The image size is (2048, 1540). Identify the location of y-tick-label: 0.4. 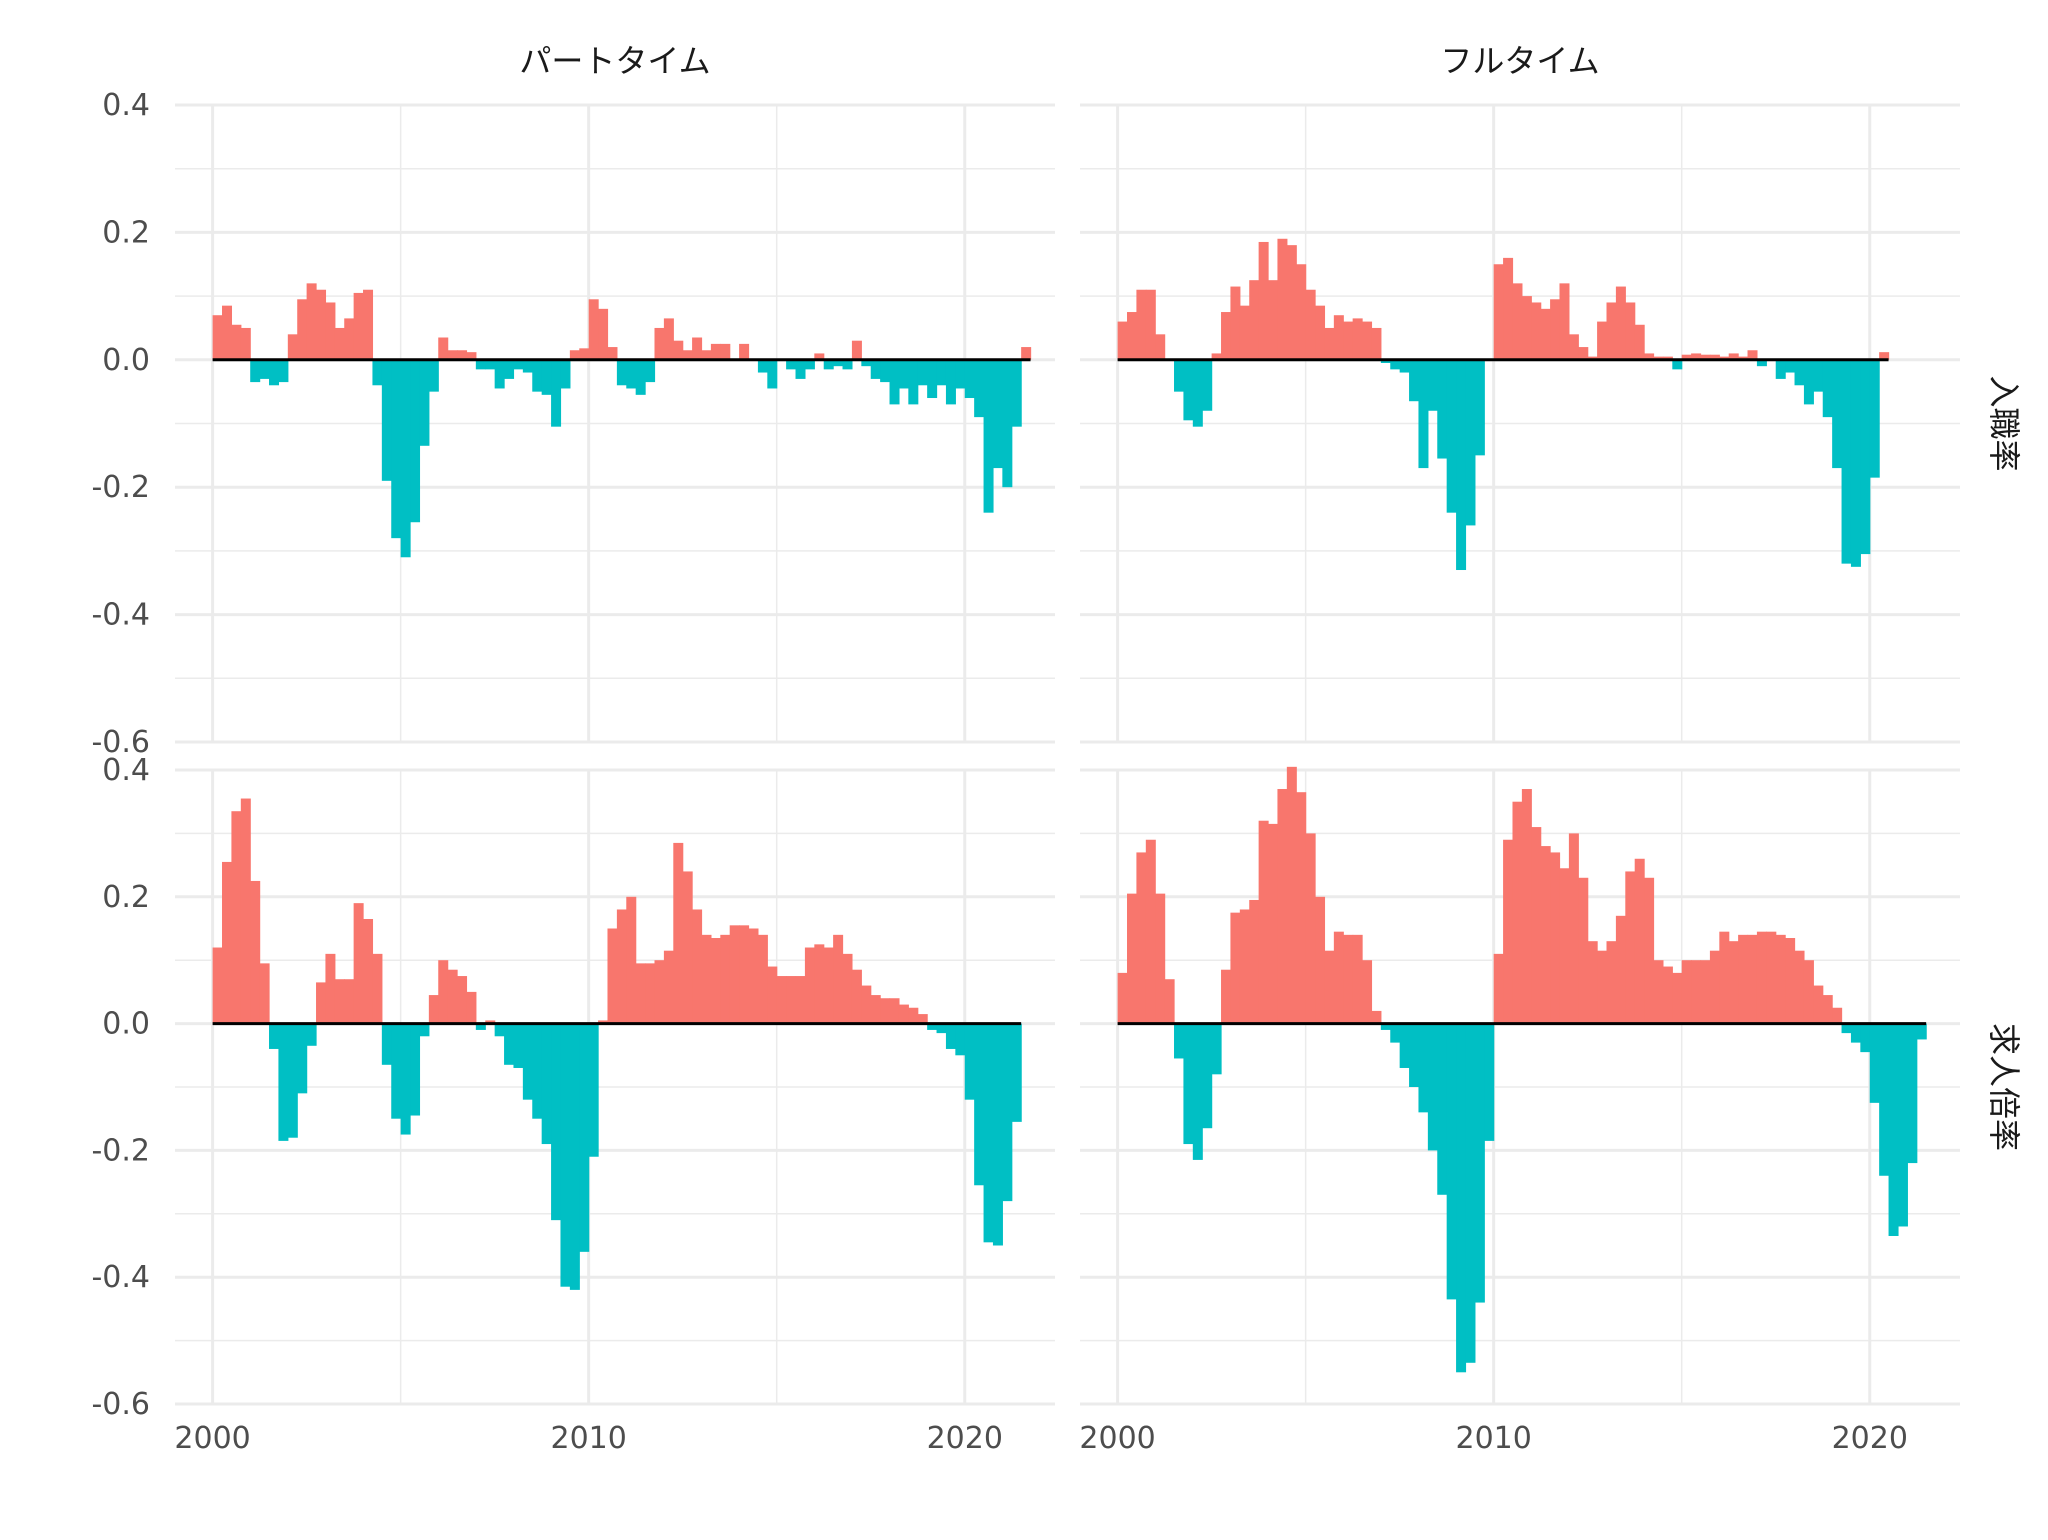
(126, 770).